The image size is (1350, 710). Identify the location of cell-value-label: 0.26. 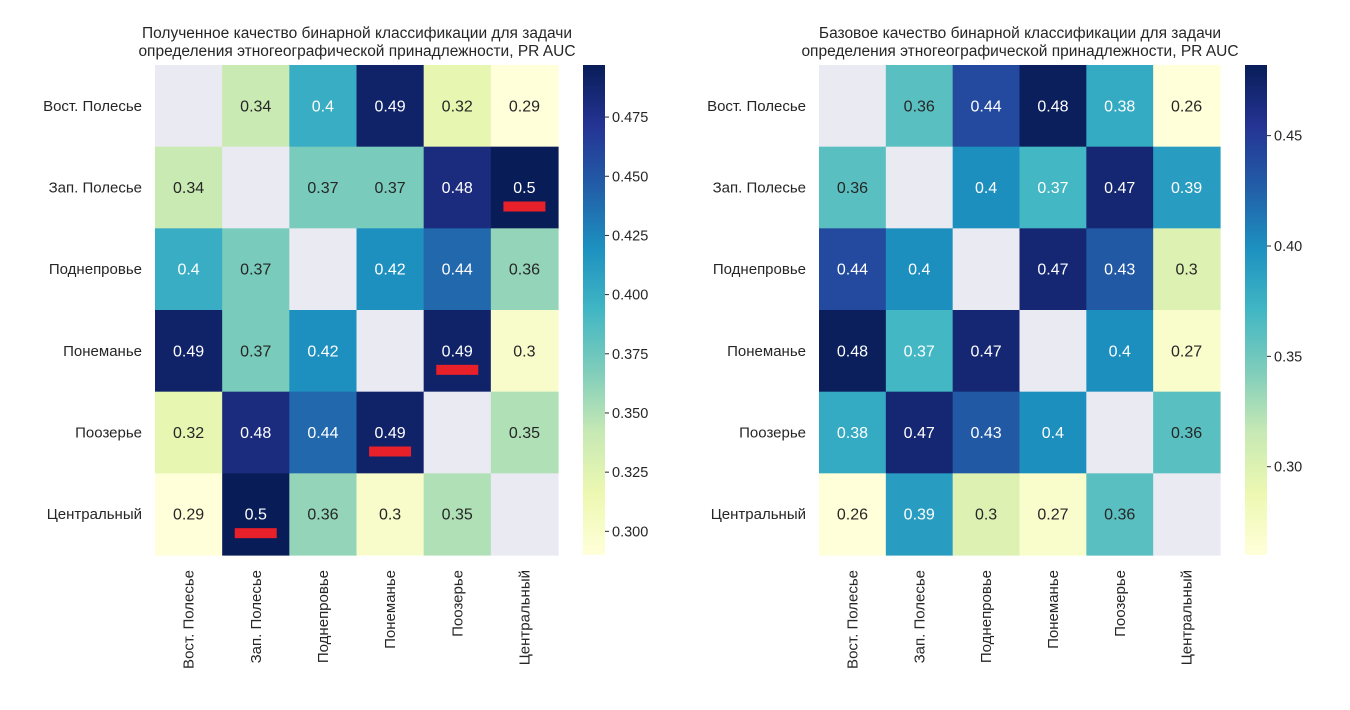
(1186, 106).